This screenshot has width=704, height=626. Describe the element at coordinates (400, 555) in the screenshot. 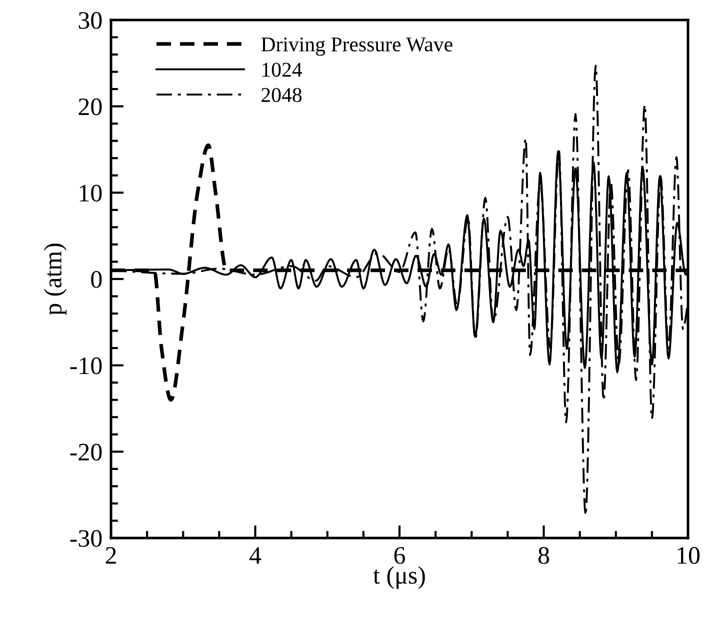

I see `x-tick-label: 6` at that location.